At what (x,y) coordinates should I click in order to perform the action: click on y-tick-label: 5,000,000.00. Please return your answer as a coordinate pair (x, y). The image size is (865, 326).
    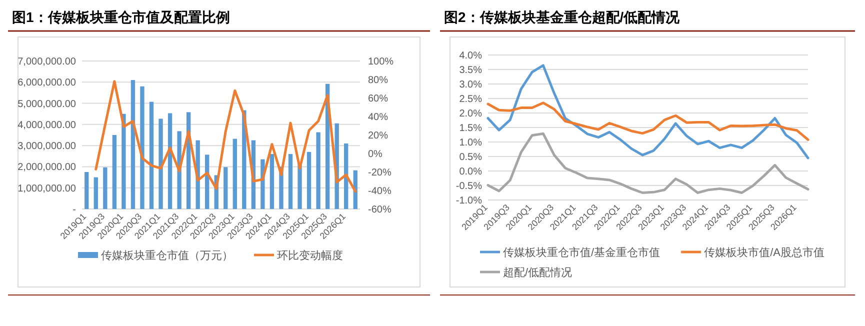
    Looking at the image, I should click on (47, 104).